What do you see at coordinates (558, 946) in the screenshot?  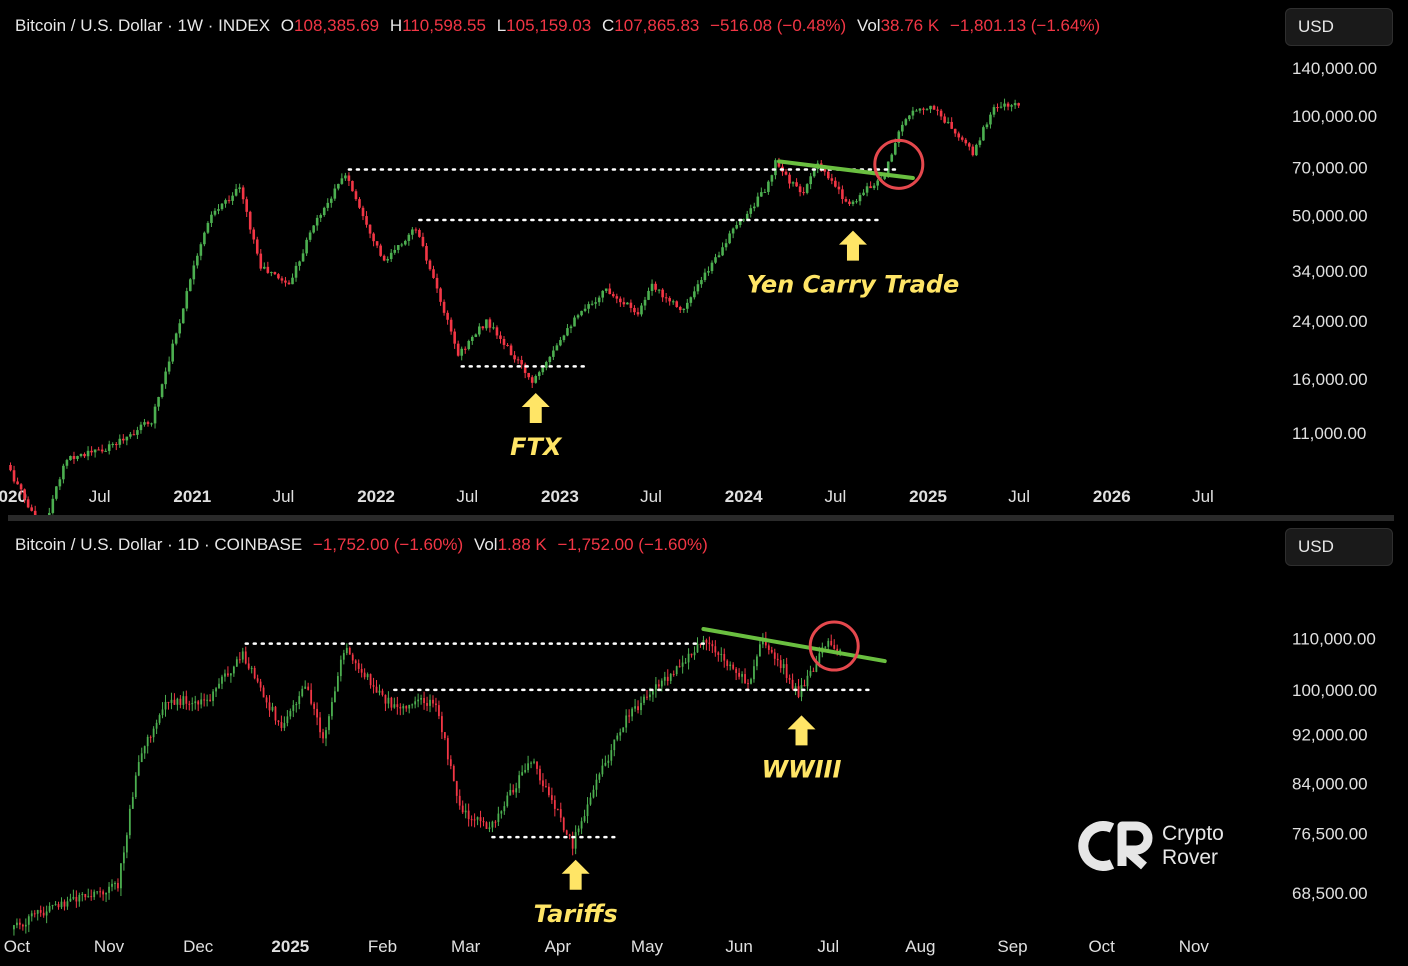 I see `x-axis-tick-label: Apr` at bounding box center [558, 946].